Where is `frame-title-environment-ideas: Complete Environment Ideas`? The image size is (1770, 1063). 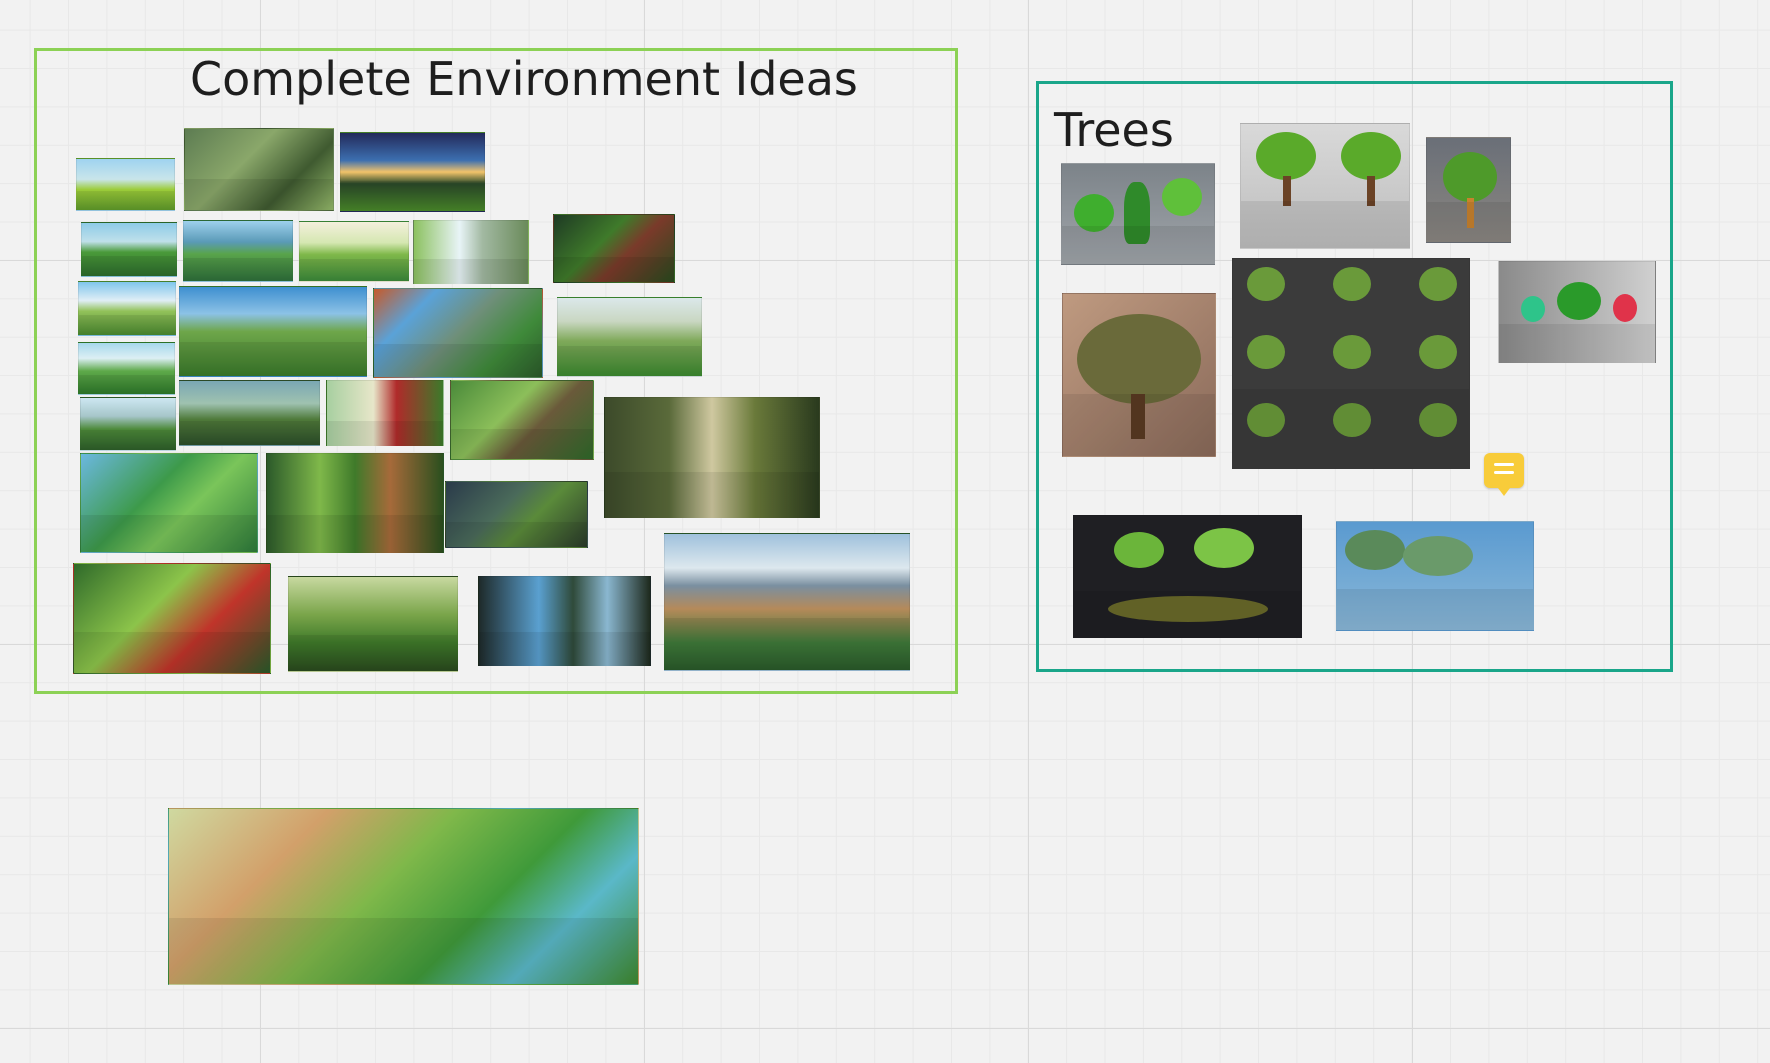 frame-title-environment-ideas: Complete Environment Ideas is located at coordinates (524, 79).